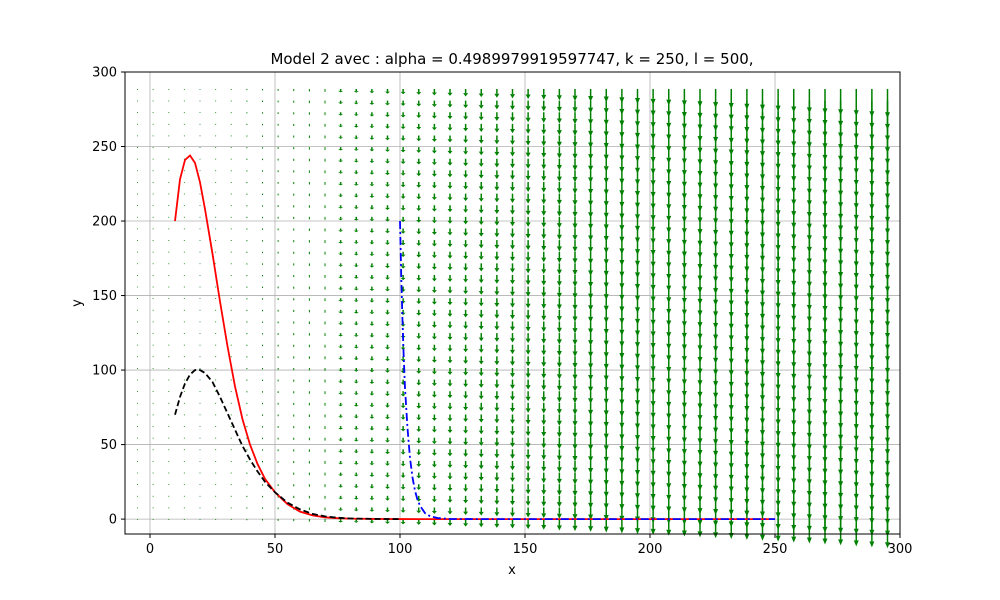  What do you see at coordinates (104, 371) in the screenshot?
I see `y-tick-label-2: 100` at bounding box center [104, 371].